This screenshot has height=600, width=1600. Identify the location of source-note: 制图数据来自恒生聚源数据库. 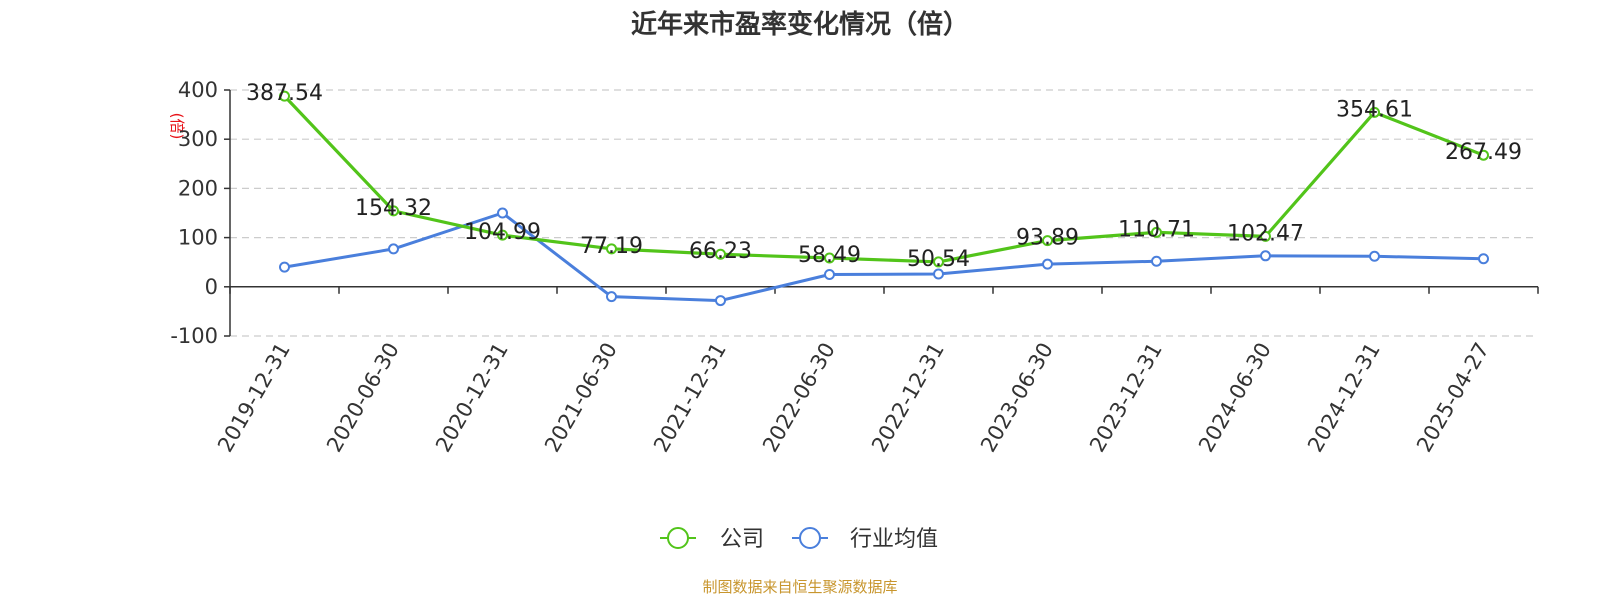
(799, 587).